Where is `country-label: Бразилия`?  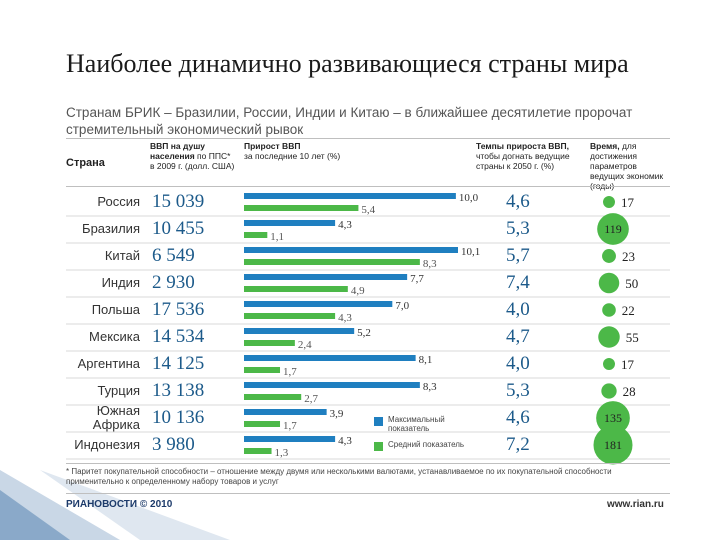 country-label: Бразилия is located at coordinates (111, 228).